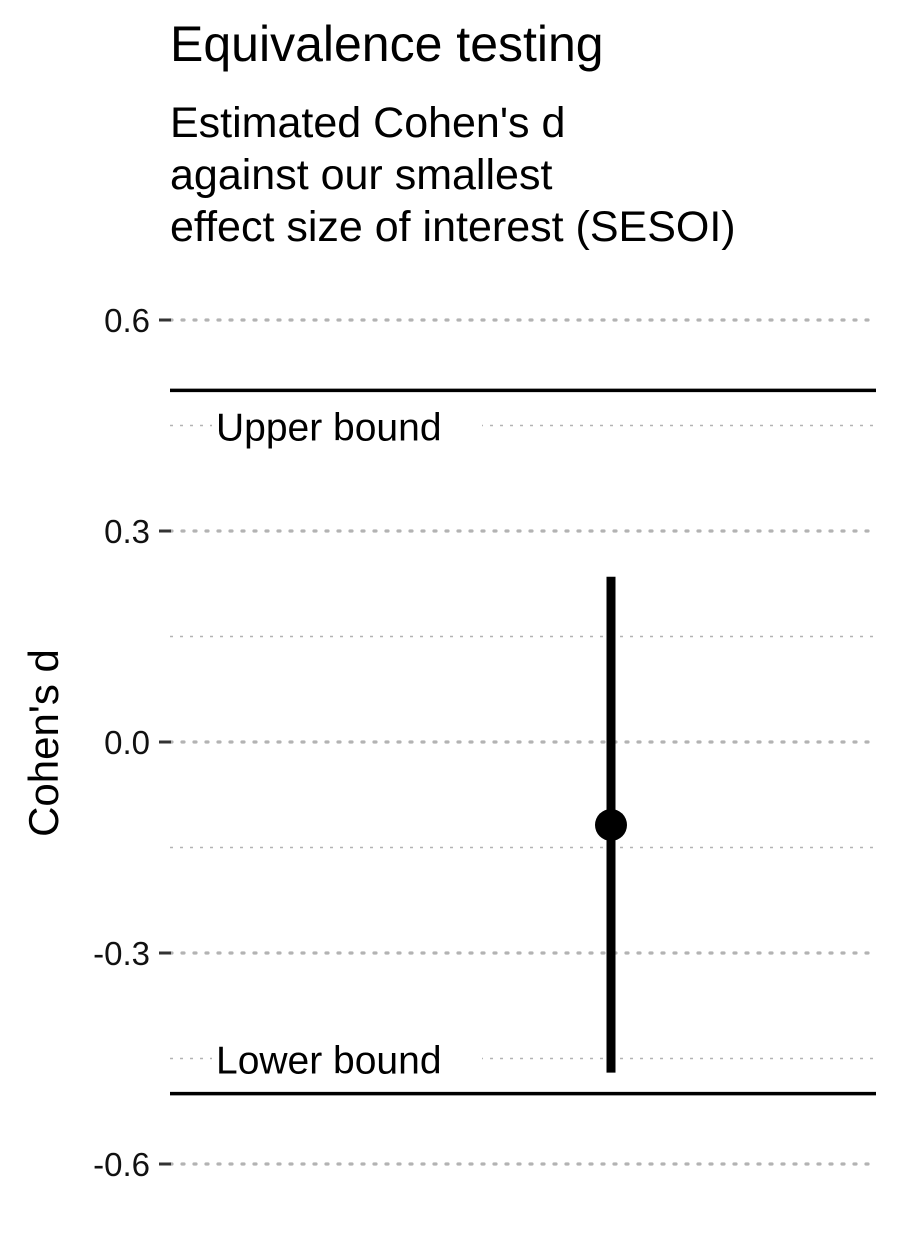 The image size is (900, 1241). What do you see at coordinates (121, 953) in the screenshot?
I see `y-tick-label: -0.3` at bounding box center [121, 953].